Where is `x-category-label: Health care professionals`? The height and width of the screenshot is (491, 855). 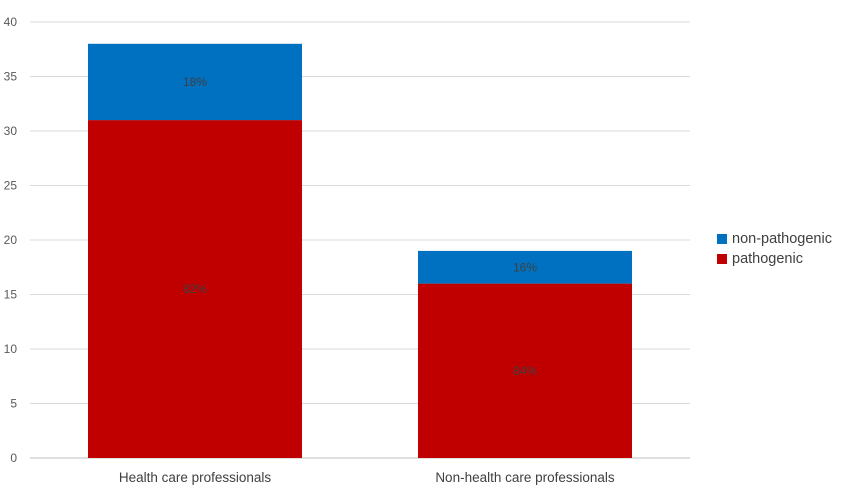 x-category-label: Health care professionals is located at coordinates (195, 477).